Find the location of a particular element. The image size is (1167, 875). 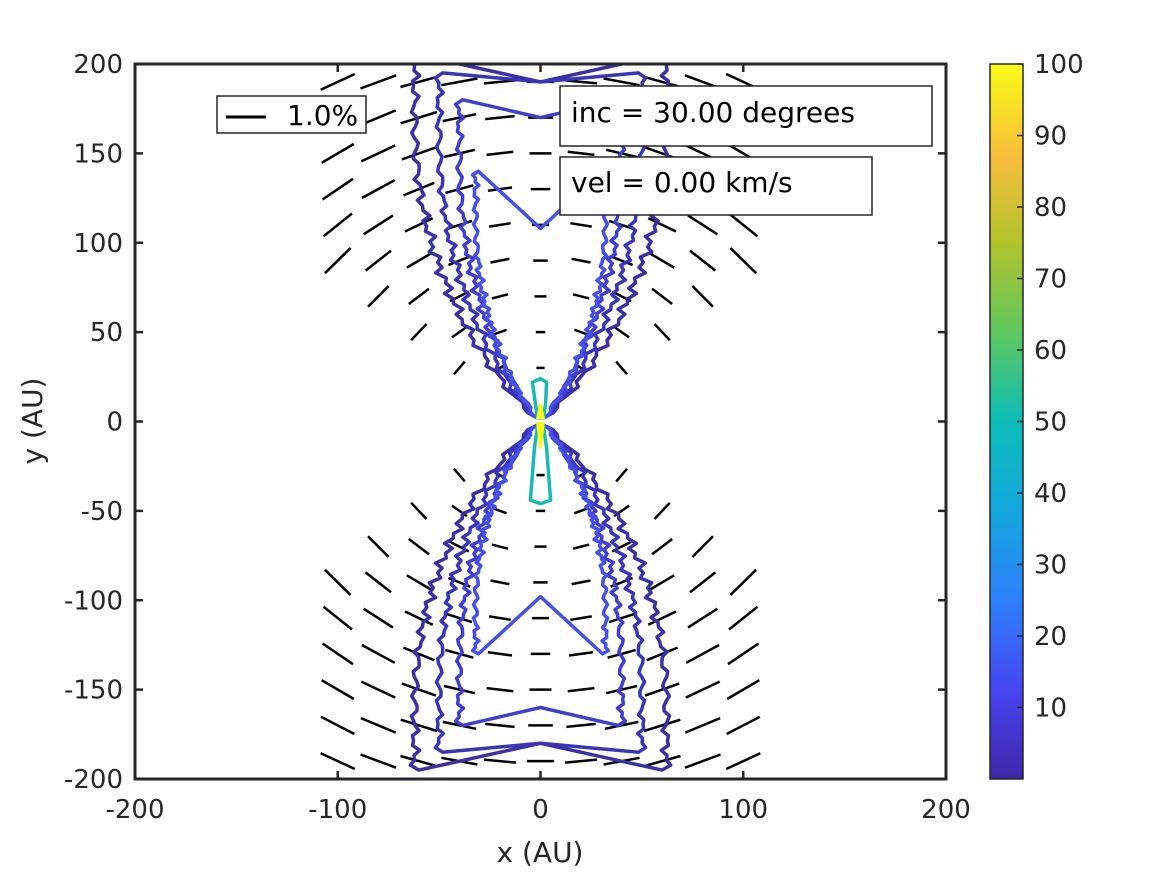

y-tick-label: -50 is located at coordinates (102, 512).